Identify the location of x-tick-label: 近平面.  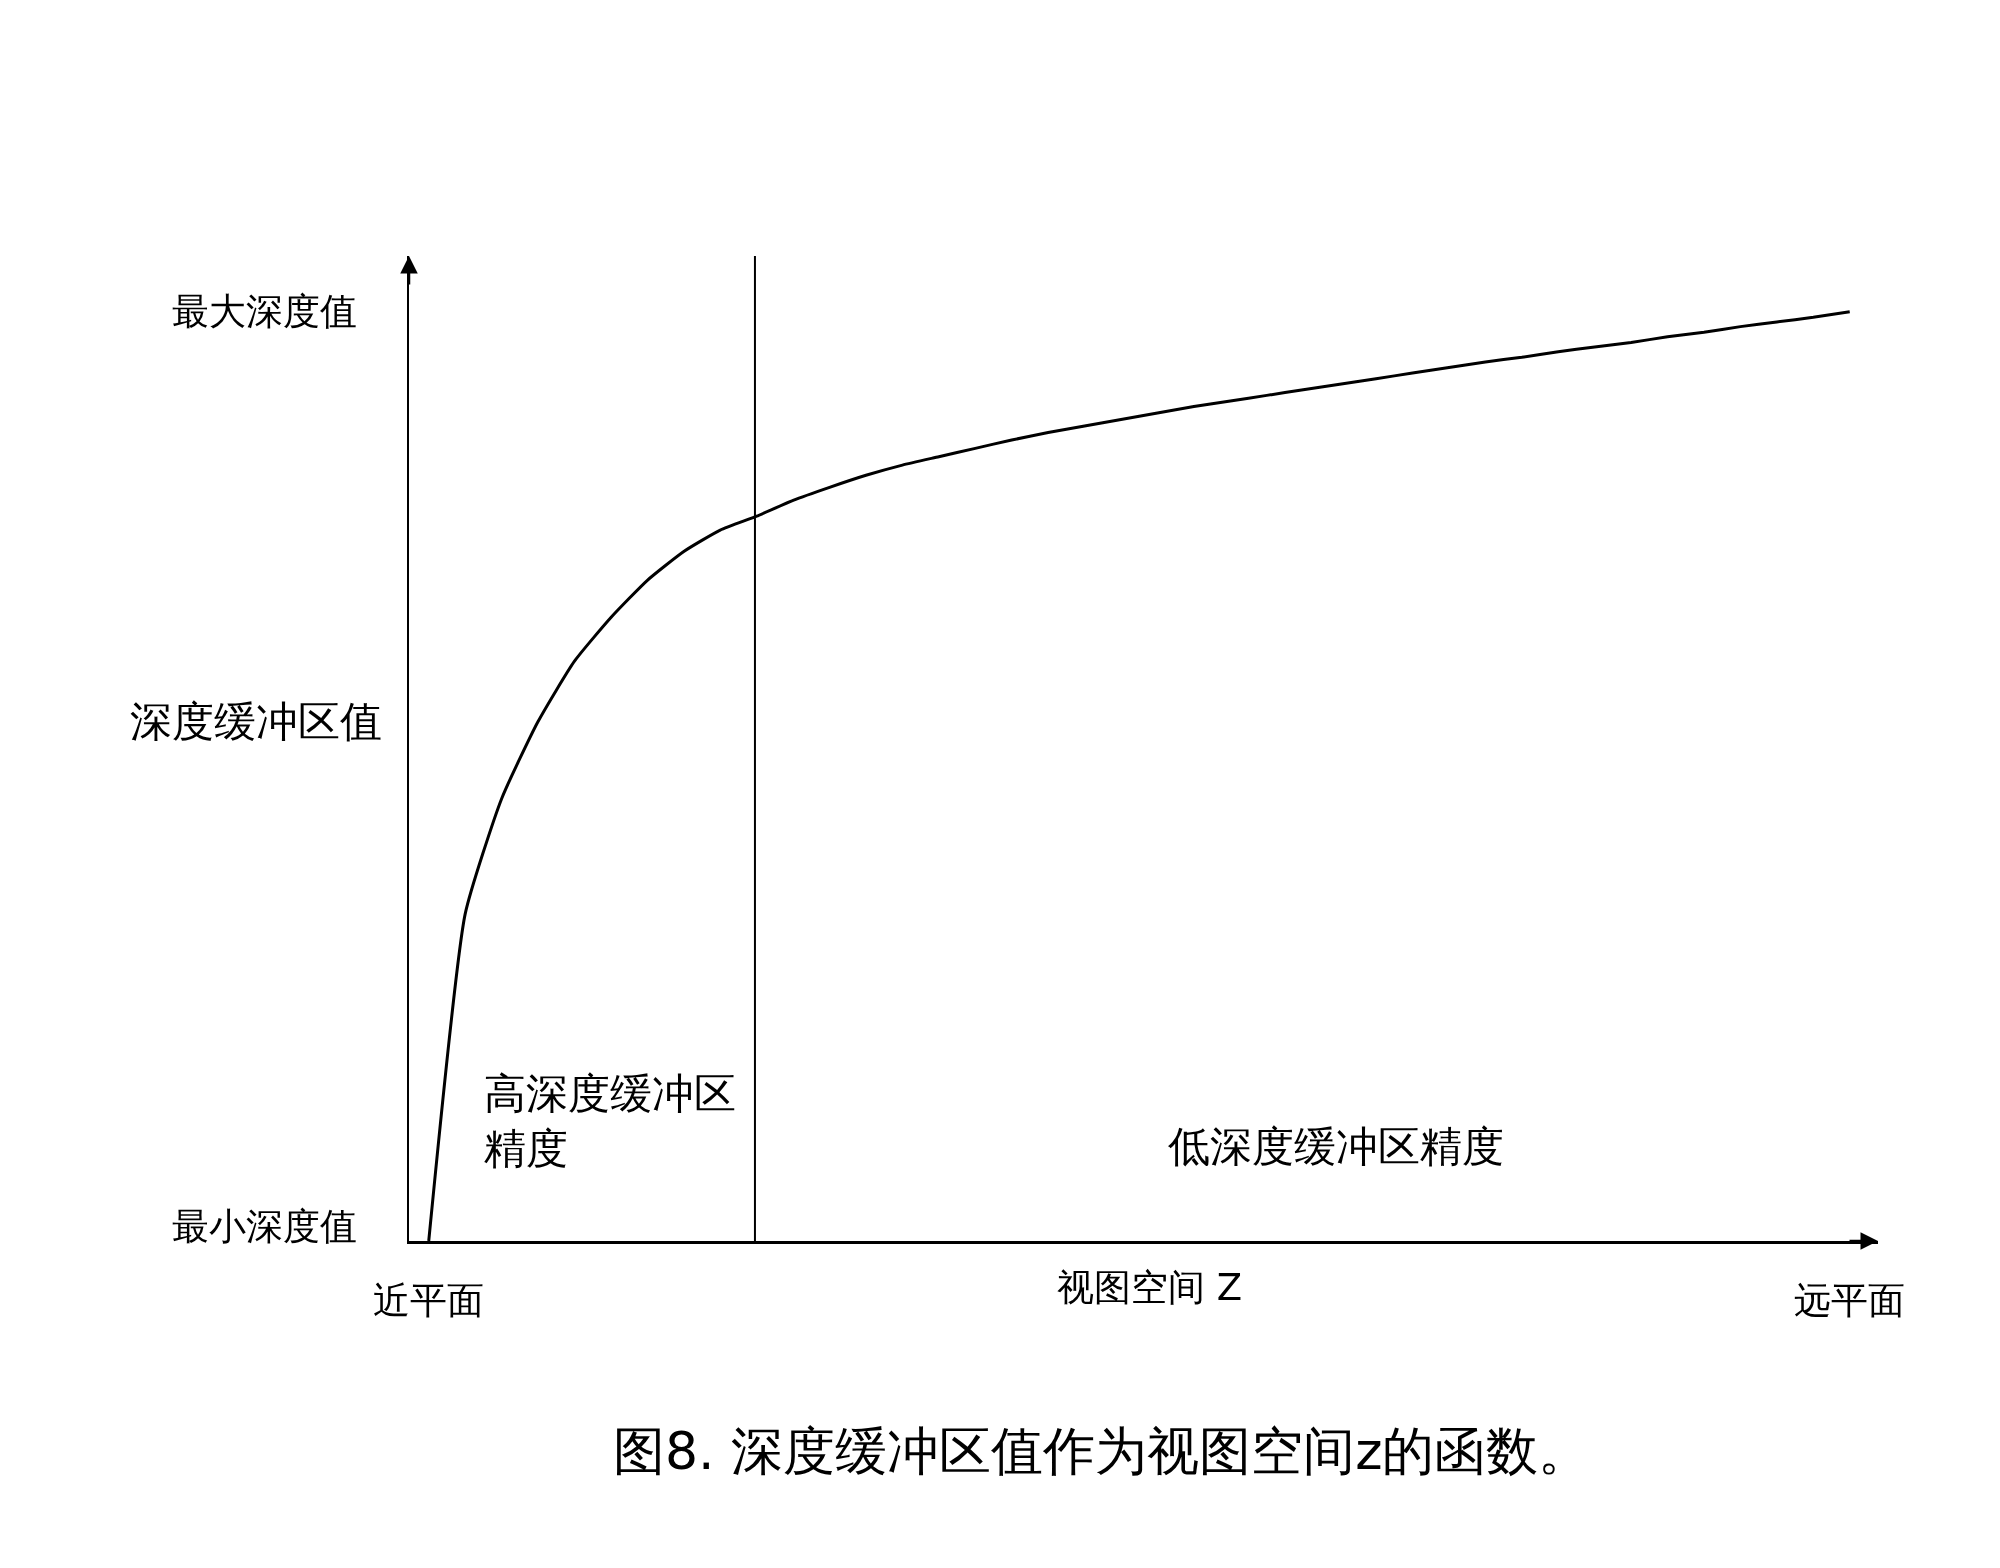
(429, 1300).